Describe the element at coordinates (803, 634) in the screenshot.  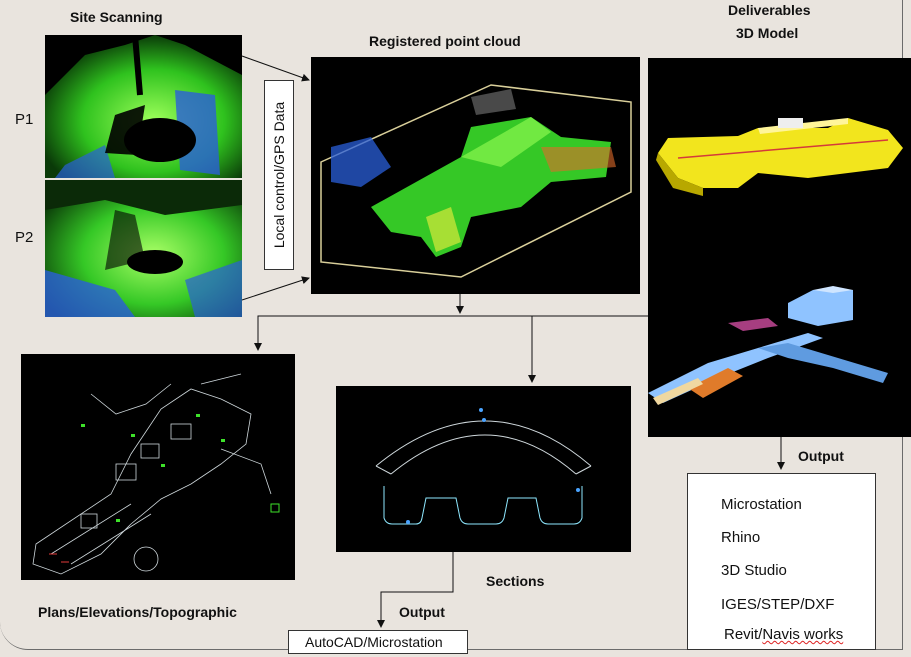
I see `output-item-navis: Navis works` at that location.